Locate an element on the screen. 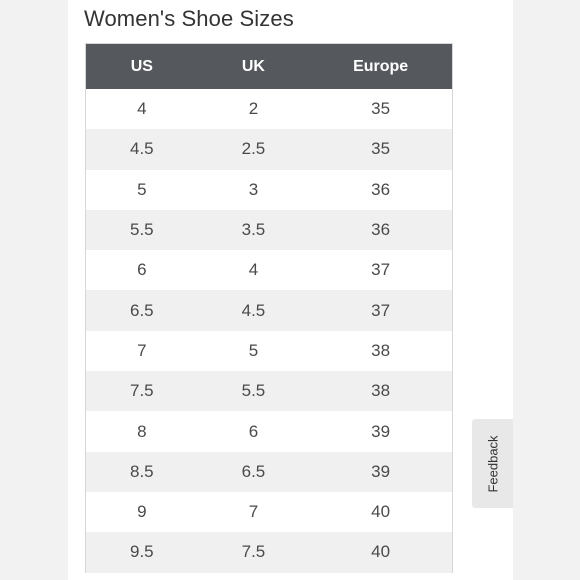 This screenshot has width=580, height=580. cell-us: 9.5 is located at coordinates (142, 552).